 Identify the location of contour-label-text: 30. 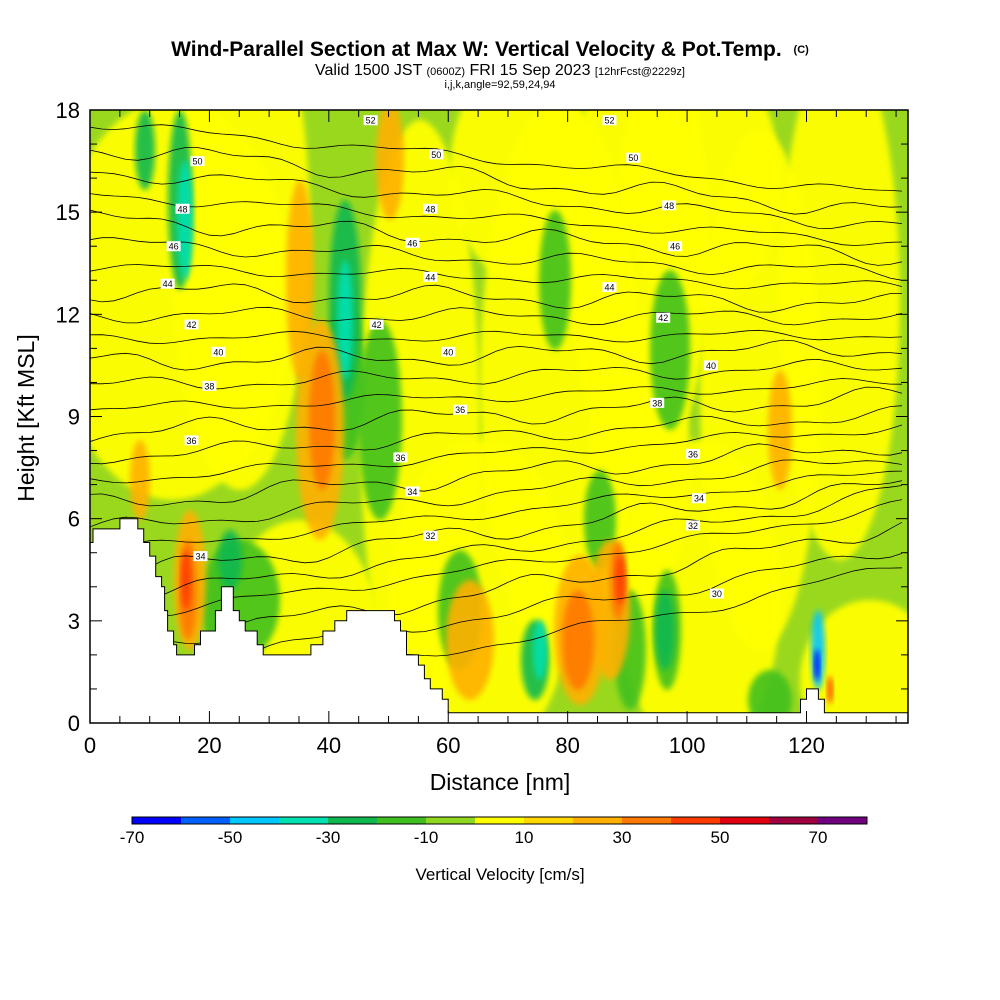
(717, 594).